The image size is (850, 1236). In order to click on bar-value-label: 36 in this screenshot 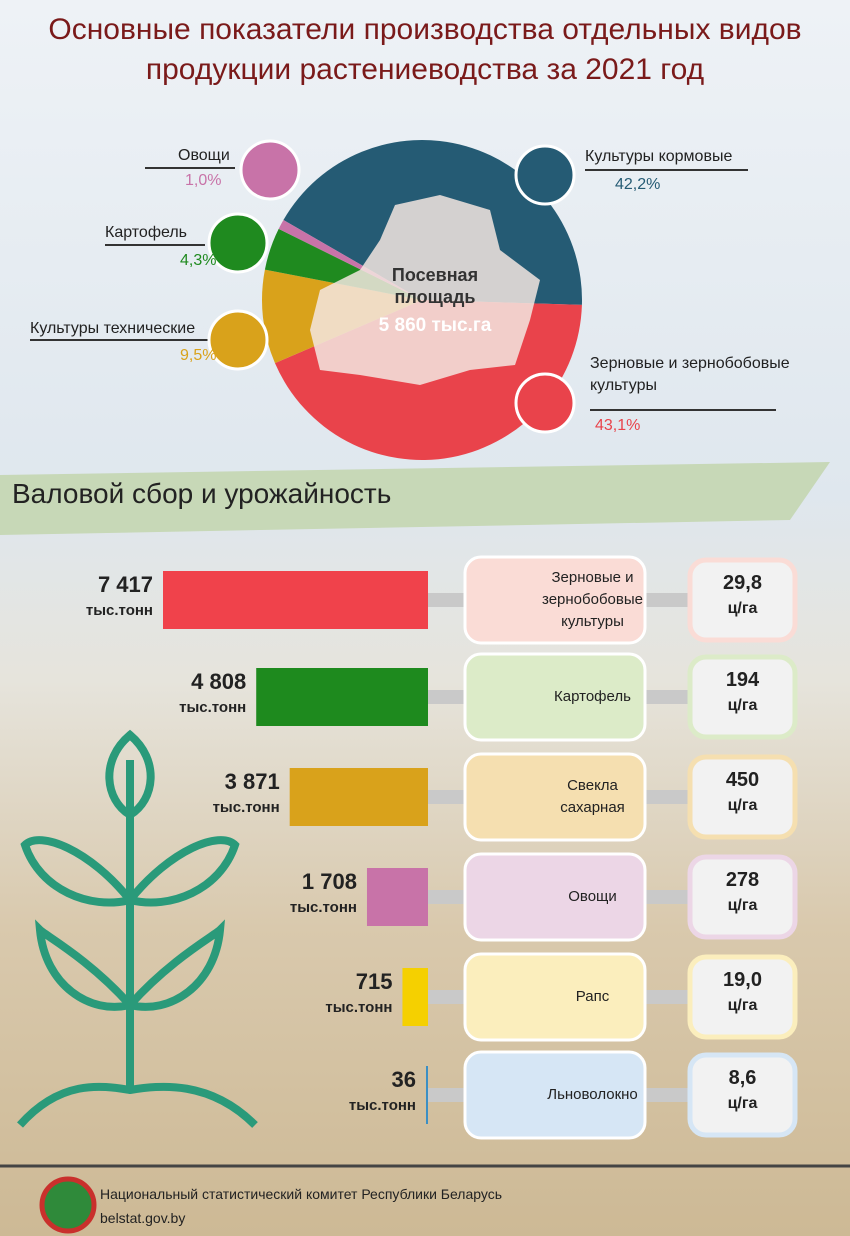, I will do `click(403, 1079)`.